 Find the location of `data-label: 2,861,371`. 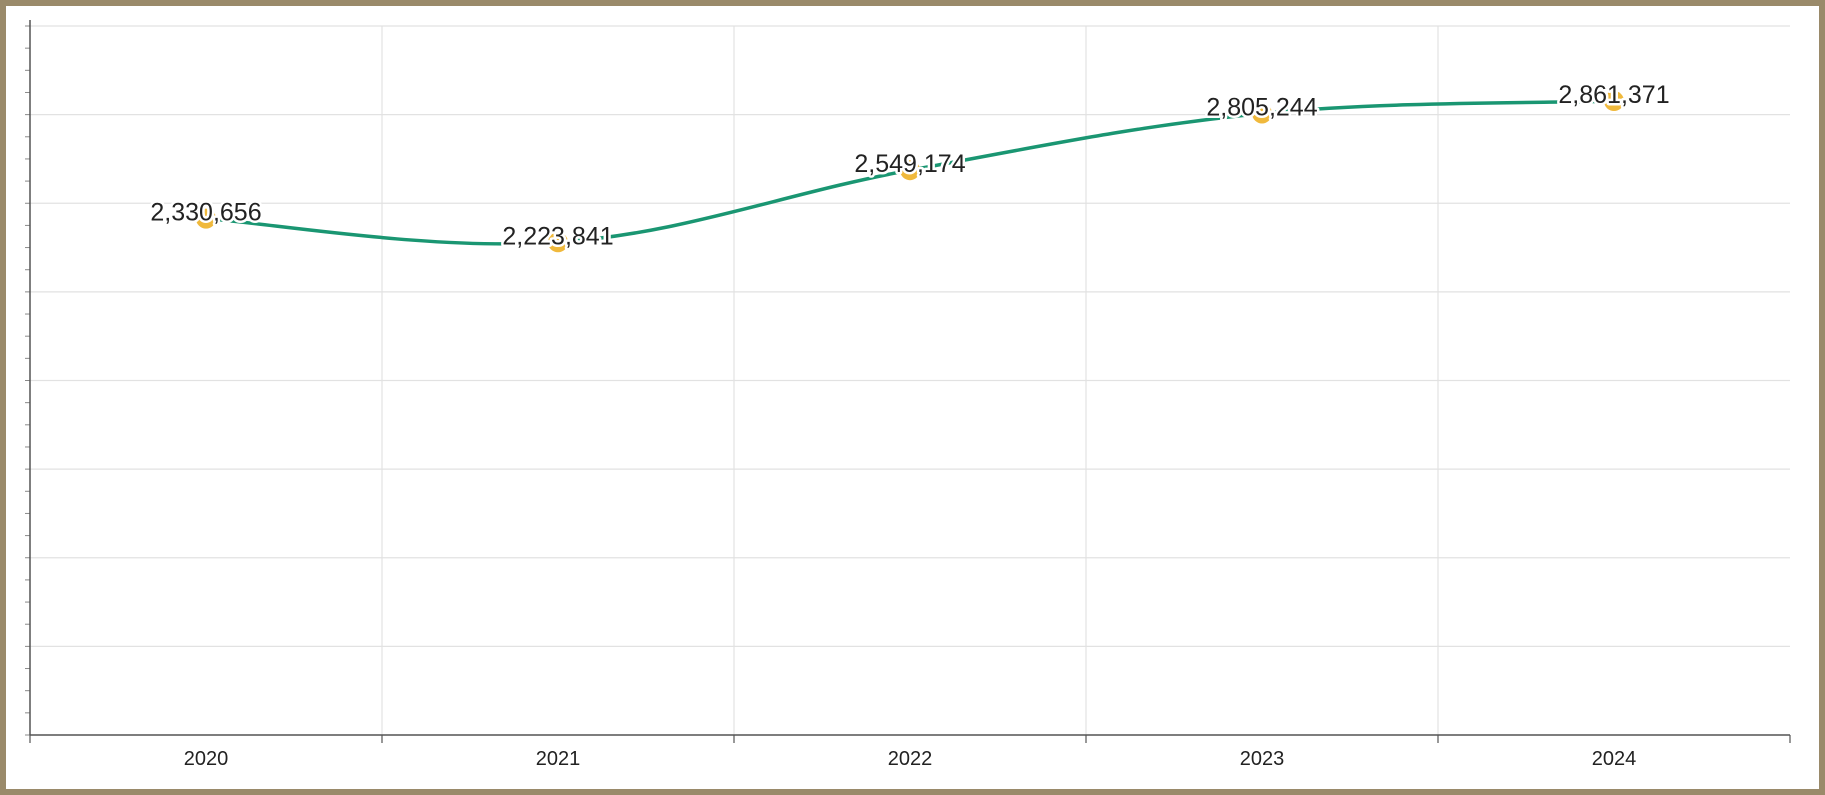

data-label: 2,861,371 is located at coordinates (1613, 95).